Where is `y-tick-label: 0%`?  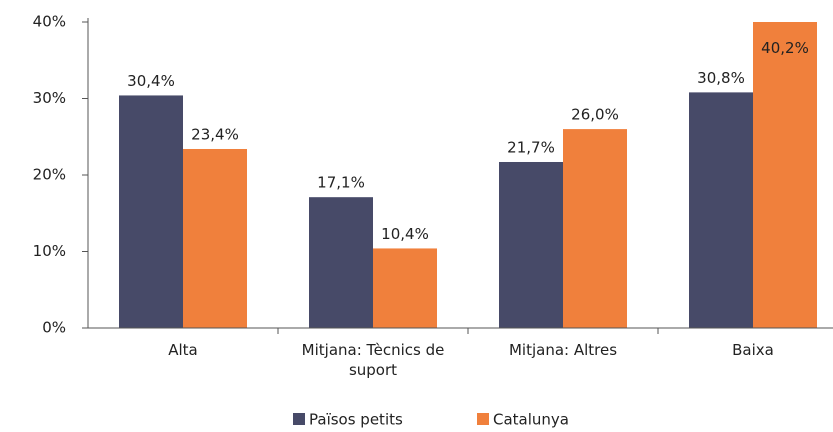 y-tick-label: 0% is located at coordinates (54, 328).